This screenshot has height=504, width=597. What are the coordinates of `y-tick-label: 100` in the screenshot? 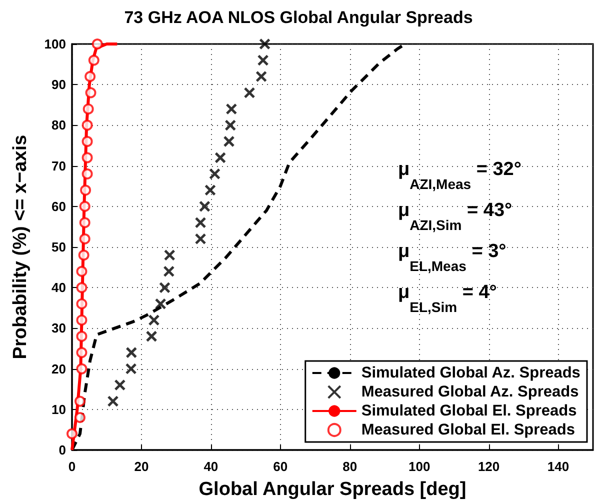 It's located at (55, 44).